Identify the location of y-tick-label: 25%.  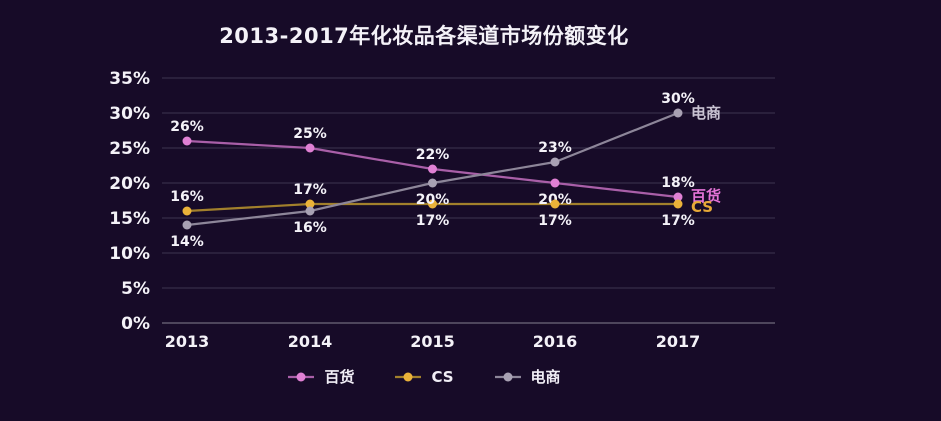
(129, 149).